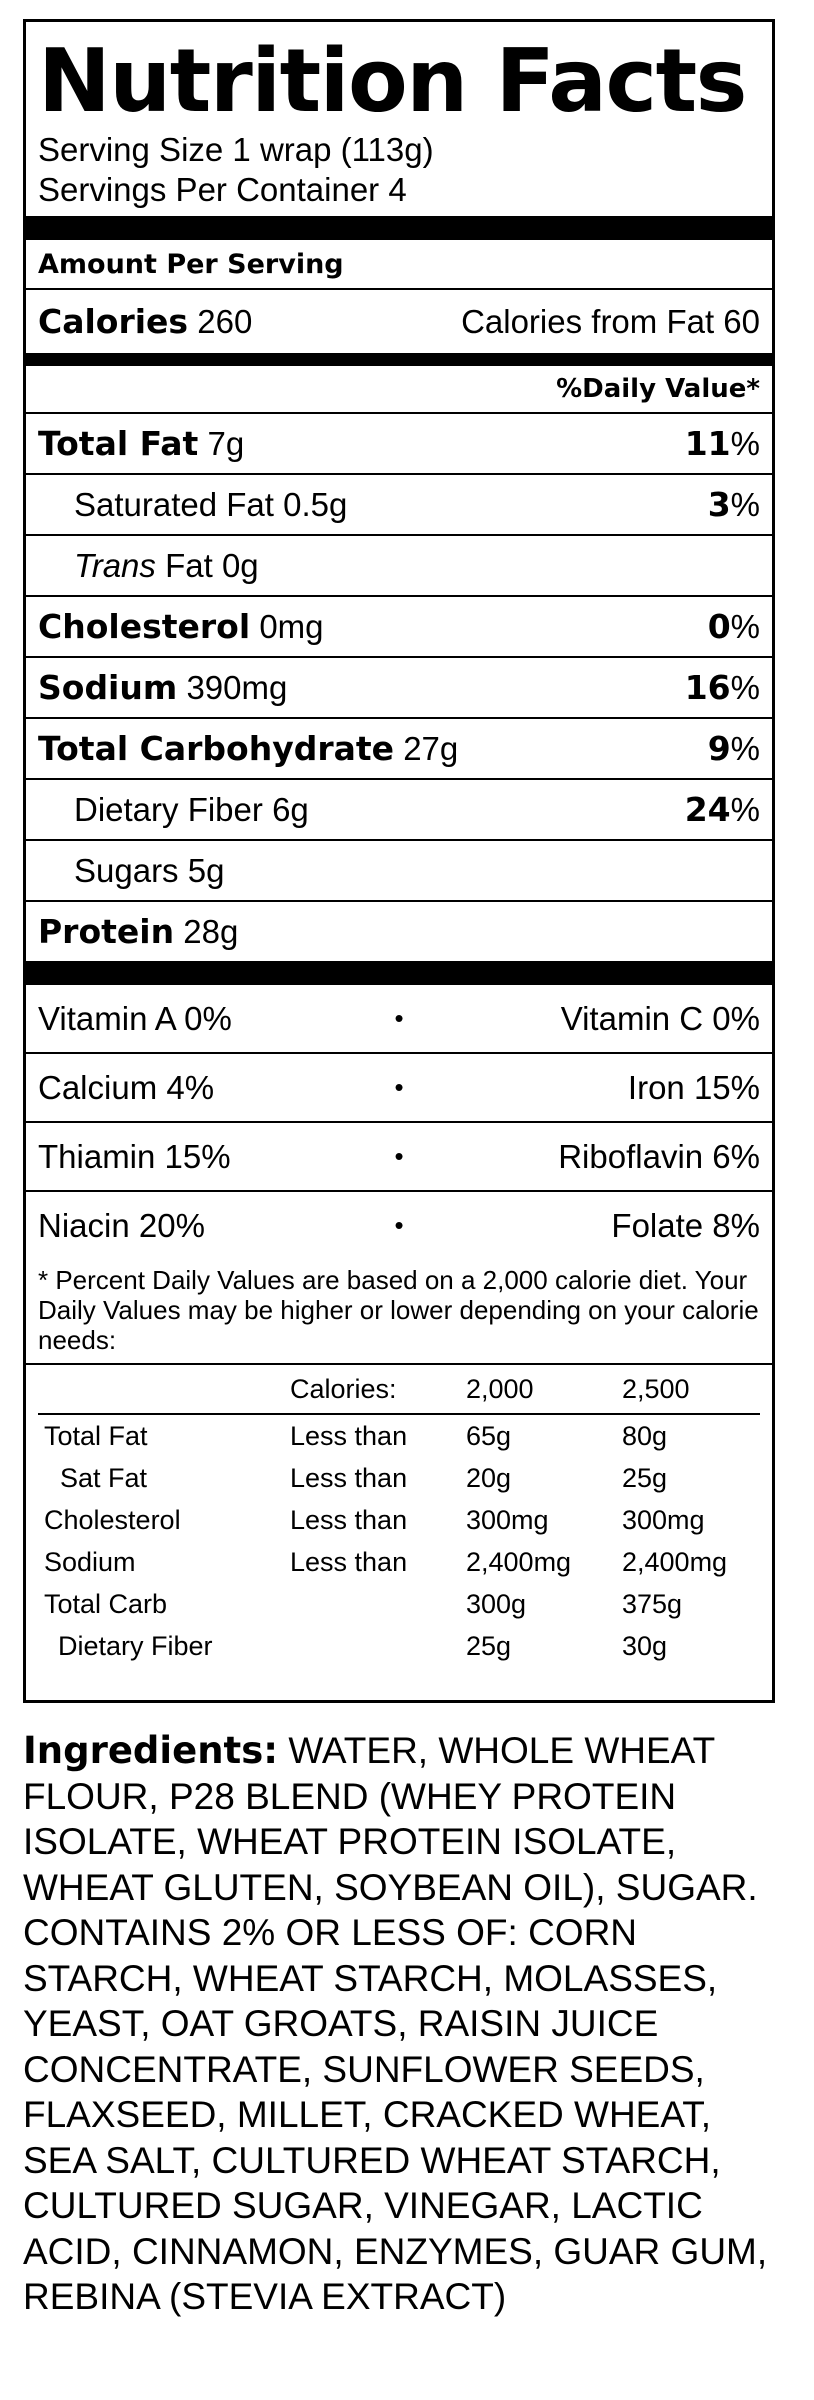 The height and width of the screenshot is (2400, 814). Describe the element at coordinates (164, 1390) in the screenshot. I see `table-header-cell` at that location.